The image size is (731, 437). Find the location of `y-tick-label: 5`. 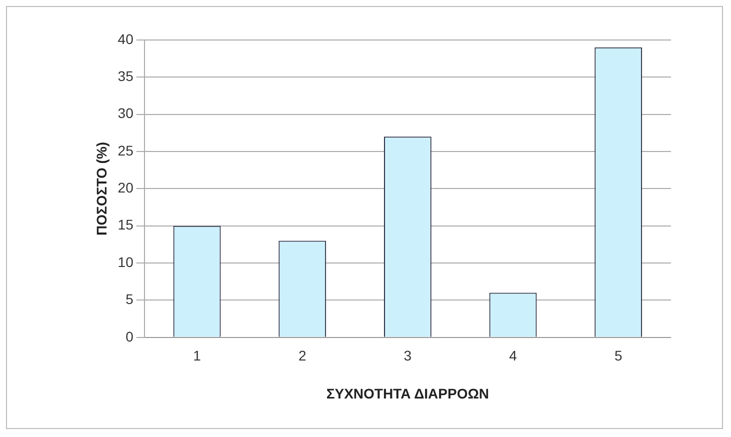

y-tick-label: 5 is located at coordinates (130, 299).